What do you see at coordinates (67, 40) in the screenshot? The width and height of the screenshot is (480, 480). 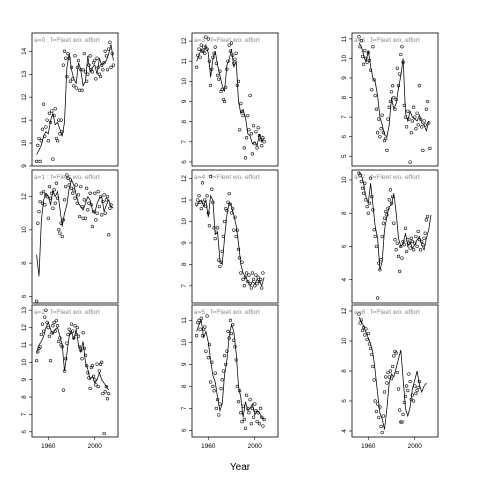 I see `panel-title: a=0 : f=Fleet wo. effort` at bounding box center [67, 40].